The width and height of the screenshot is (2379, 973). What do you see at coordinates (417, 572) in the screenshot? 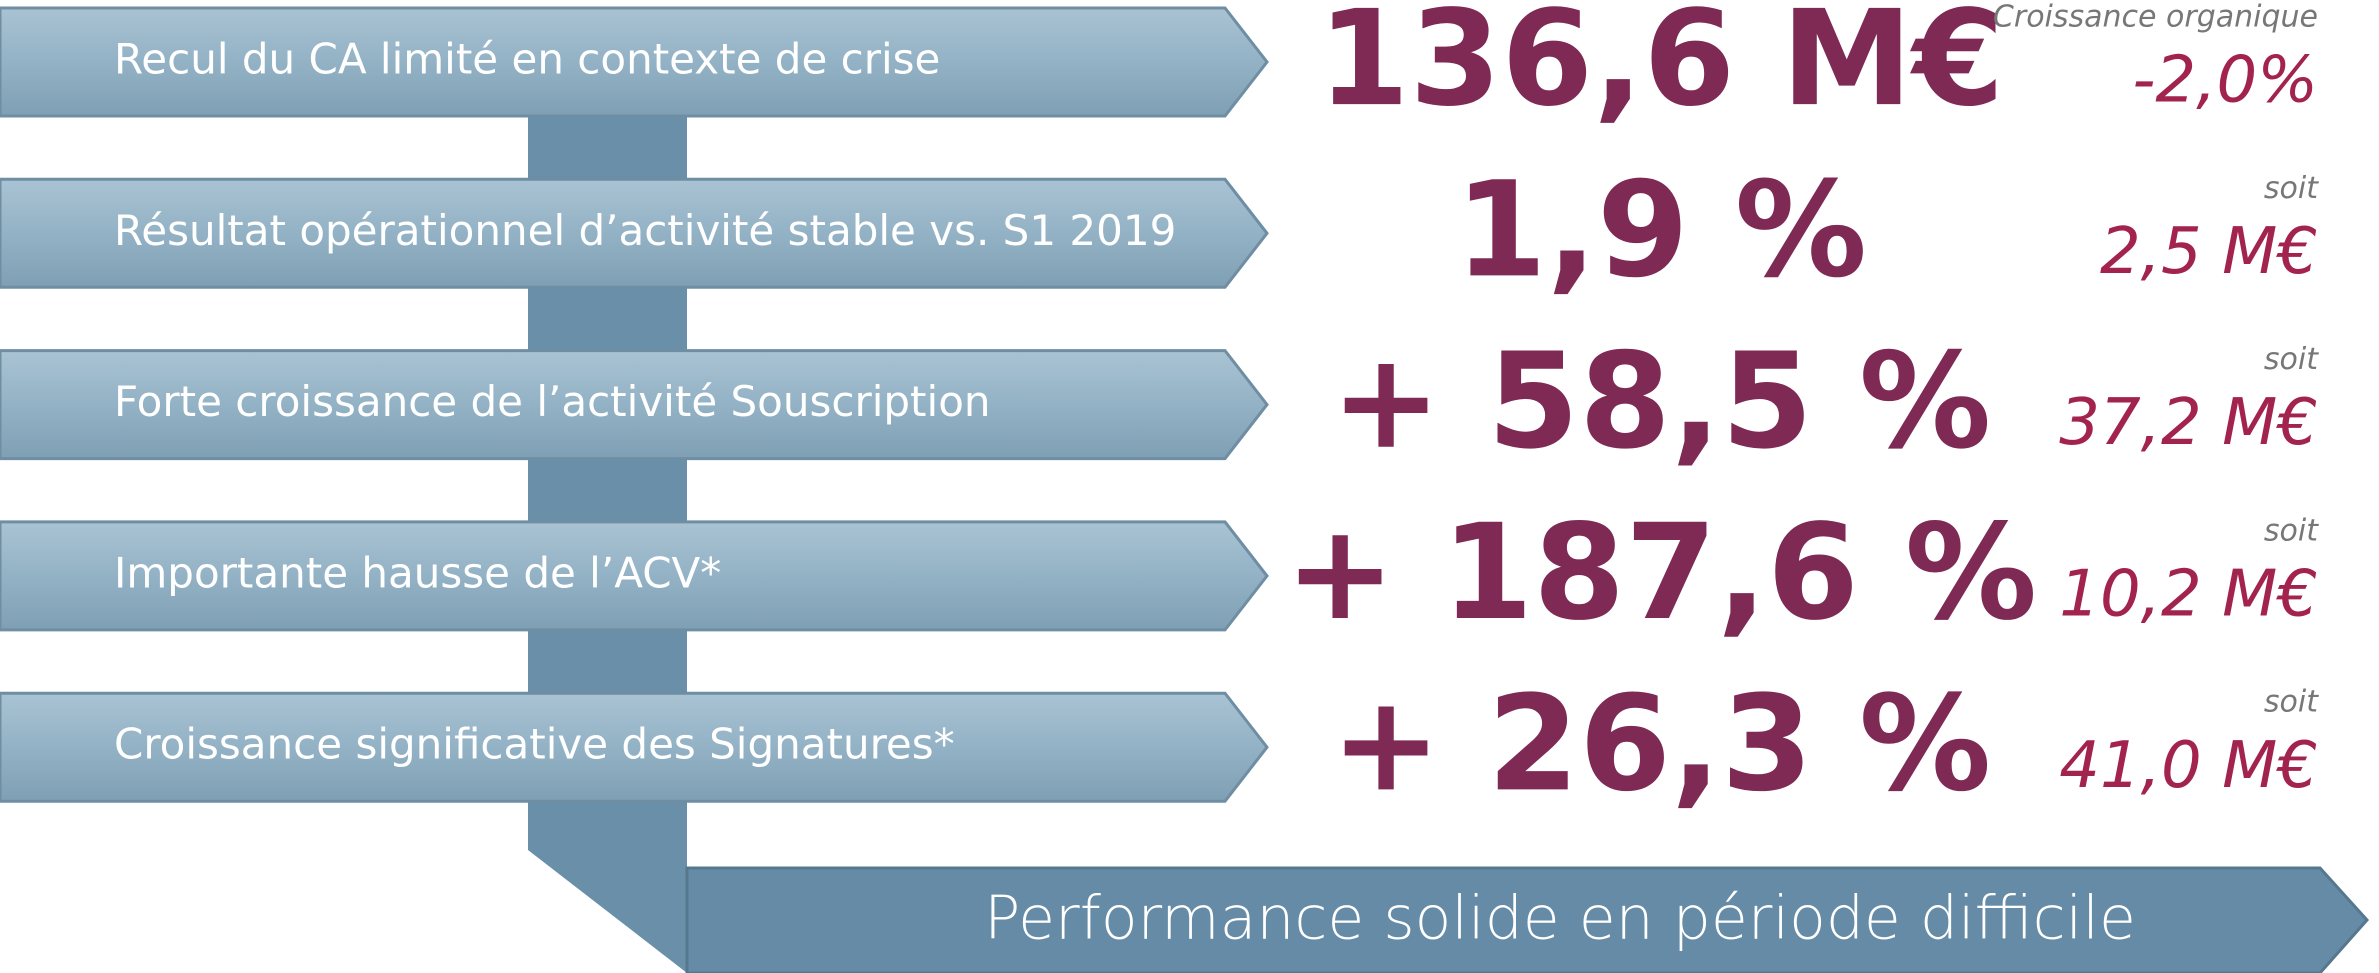
I see `row-label: Importante hausse de l’ACV*` at bounding box center [417, 572].